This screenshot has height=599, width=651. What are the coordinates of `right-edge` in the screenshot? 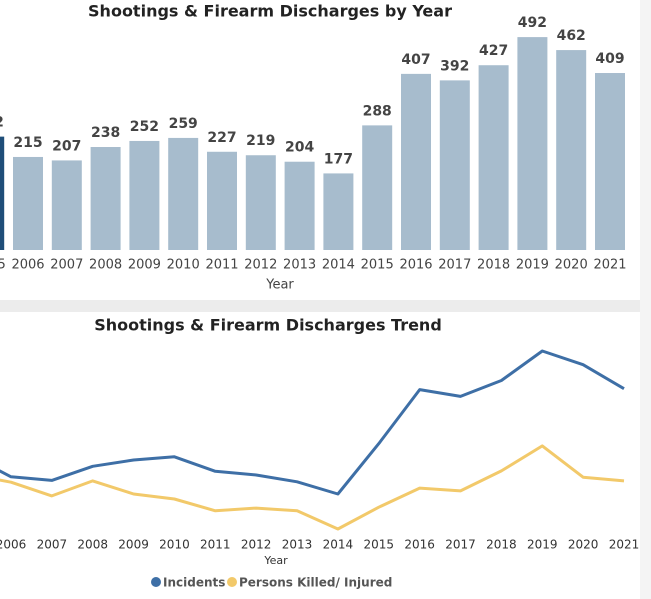 It's located at (645, 299).